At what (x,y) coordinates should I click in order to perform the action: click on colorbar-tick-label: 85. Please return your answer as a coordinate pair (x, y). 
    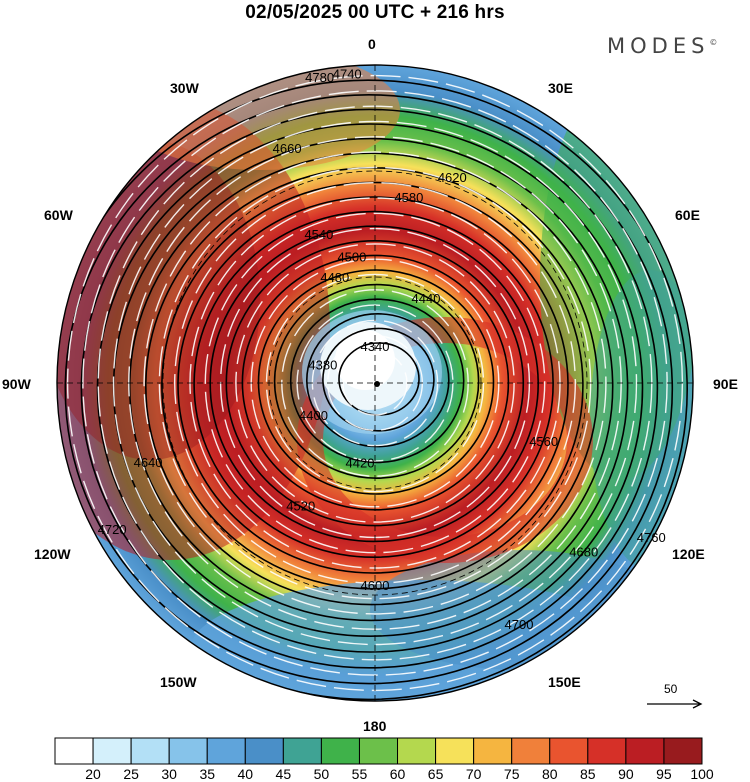
    Looking at the image, I should click on (588, 774).